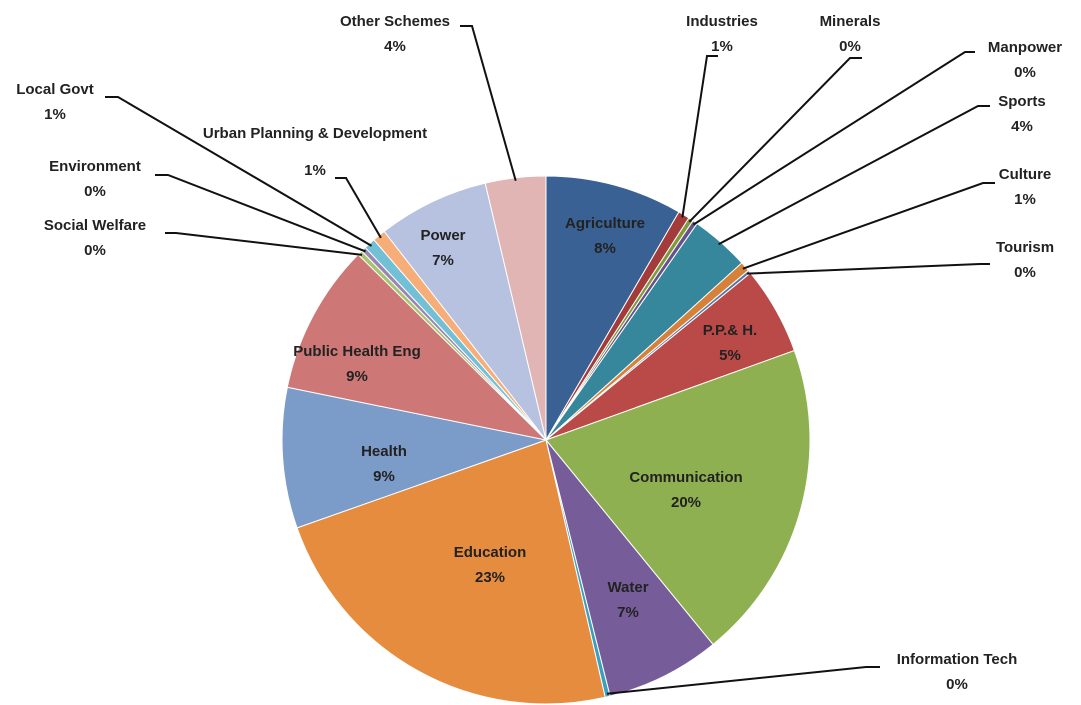 This screenshot has width=1081, height=705. What do you see at coordinates (850, 21) in the screenshot?
I see `slice-label: Minerals` at bounding box center [850, 21].